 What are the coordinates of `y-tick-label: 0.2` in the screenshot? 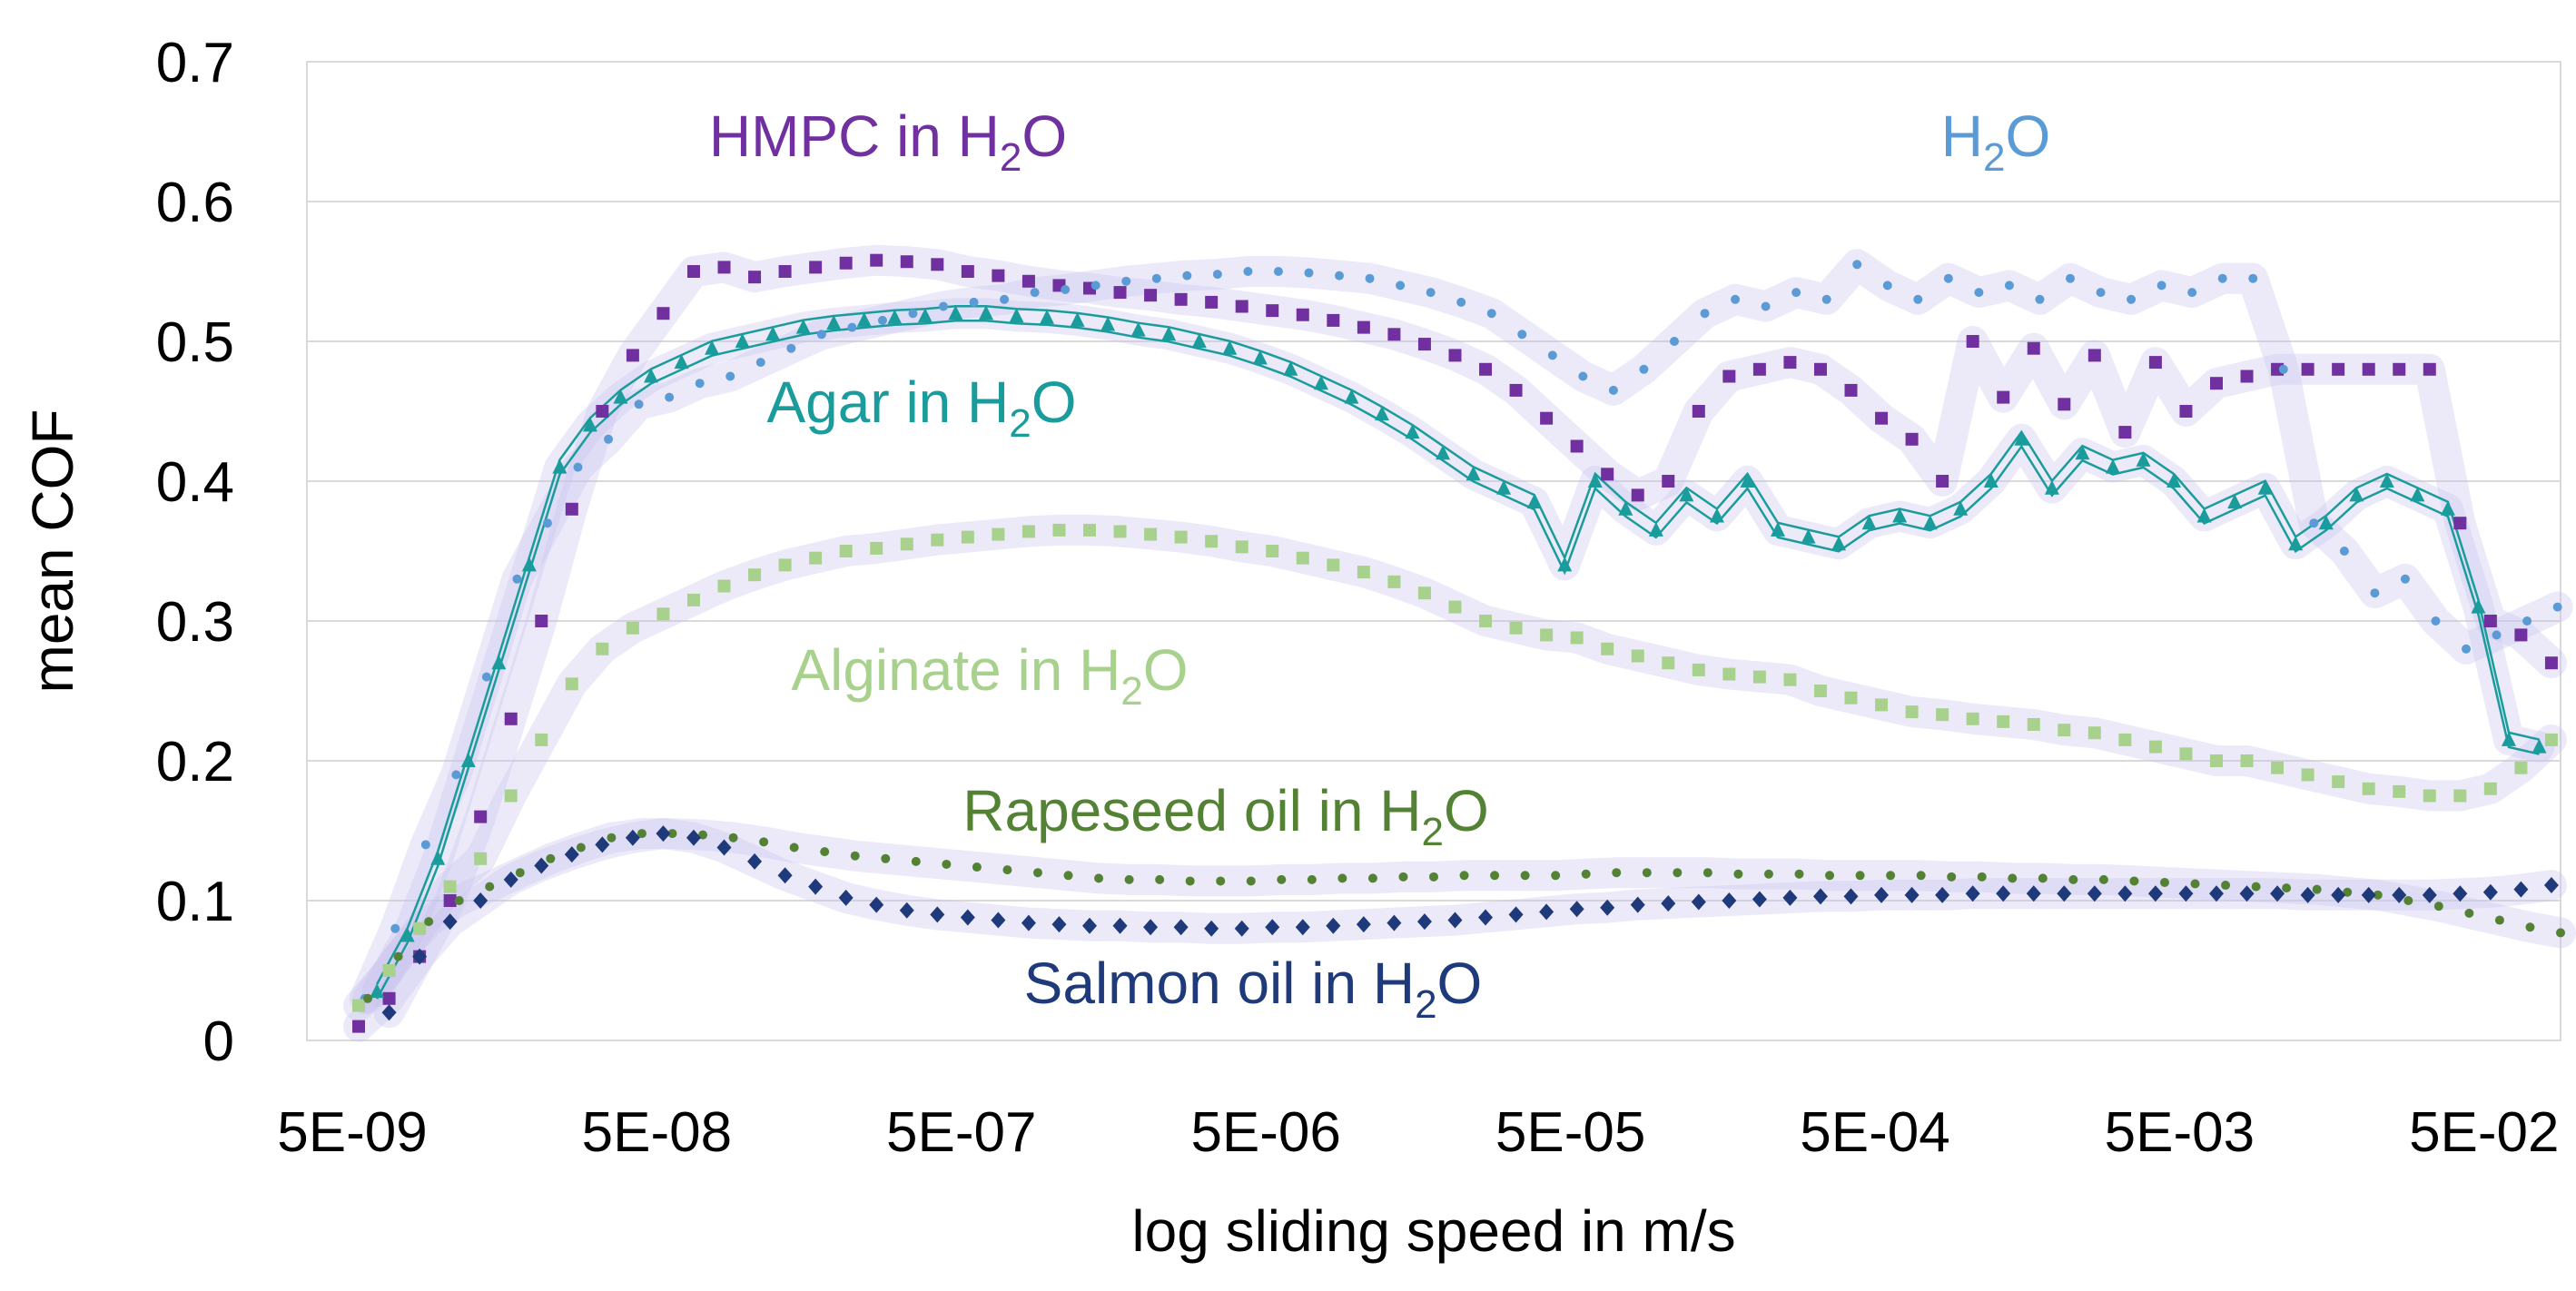 It's located at (195, 762).